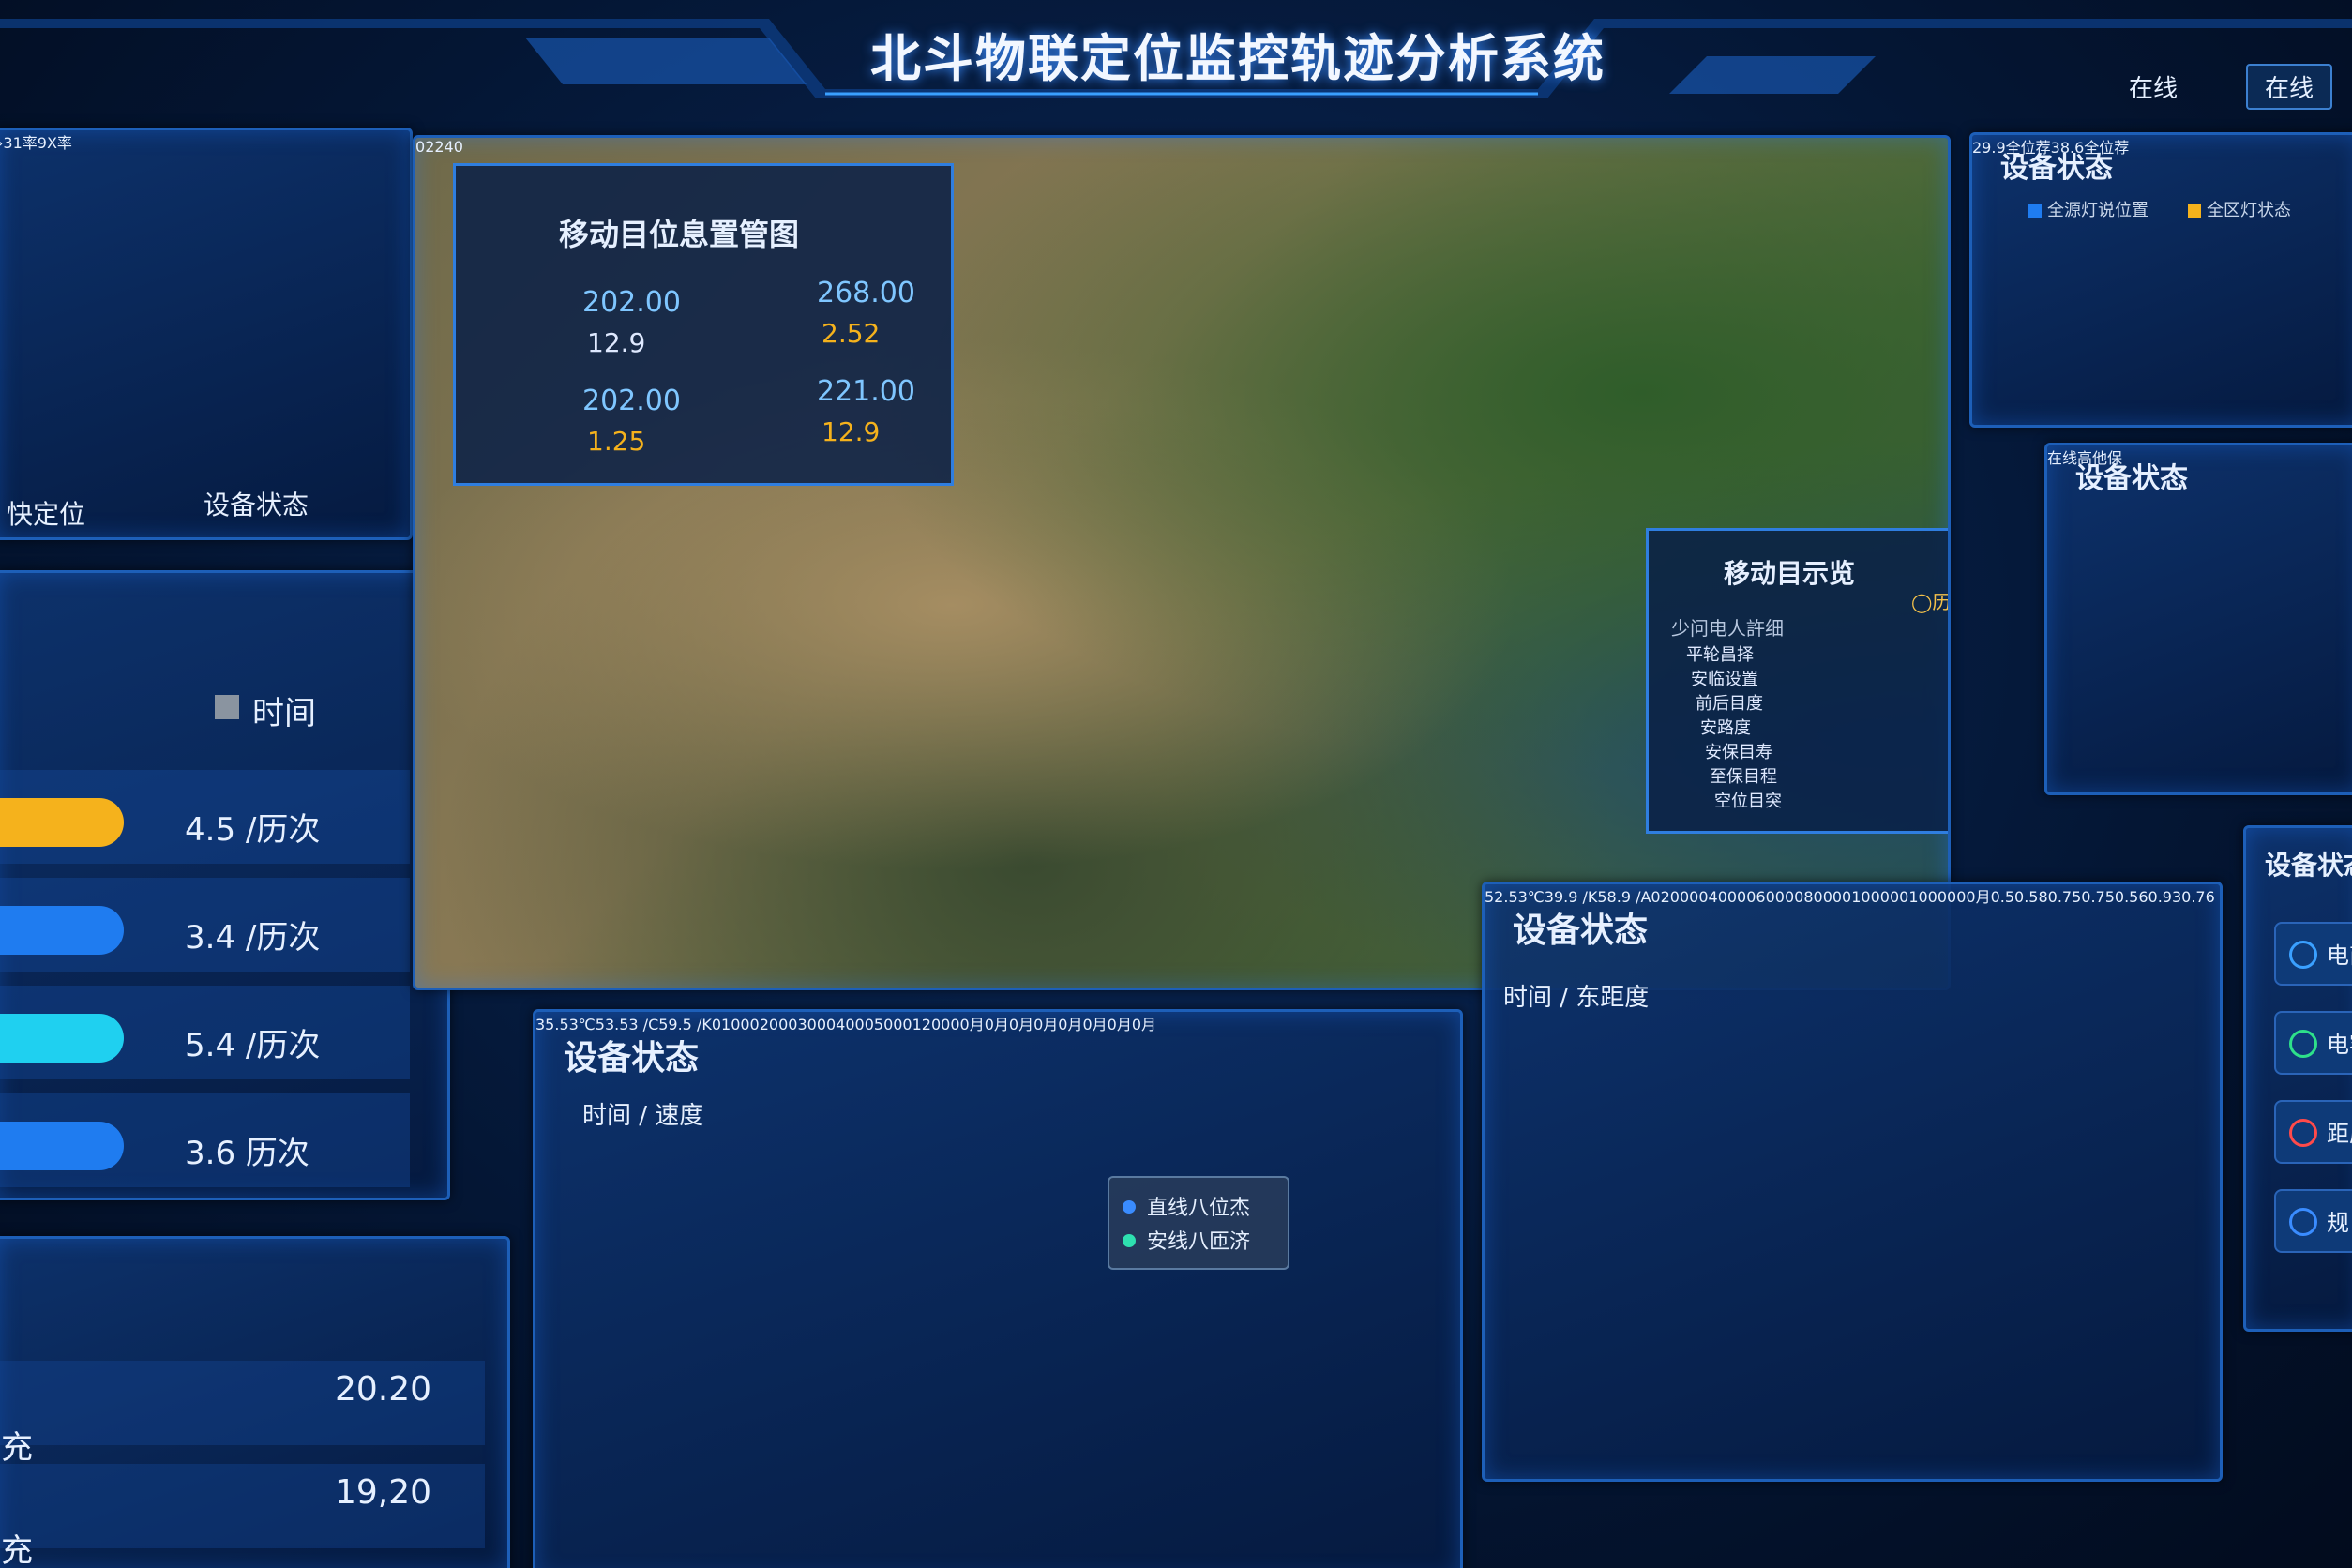 Image resolution: width=2352 pixels, height=1568 pixels. I want to click on device-button: 距度, so click(2313, 1132).